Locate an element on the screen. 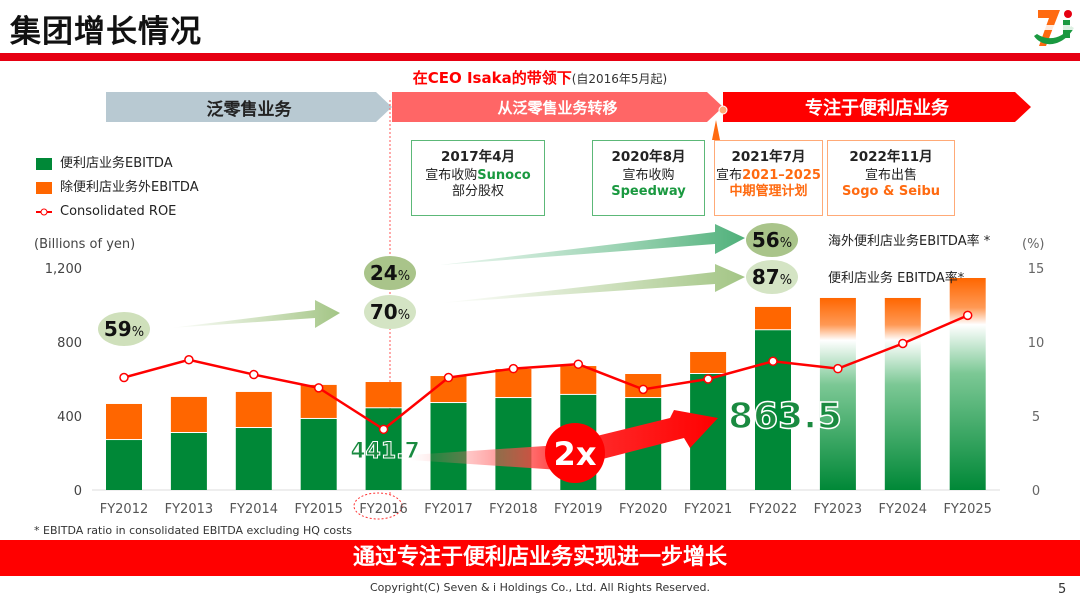 This screenshot has height=608, width=1080. milestone-date: 2022年11月 is located at coordinates (891, 157).